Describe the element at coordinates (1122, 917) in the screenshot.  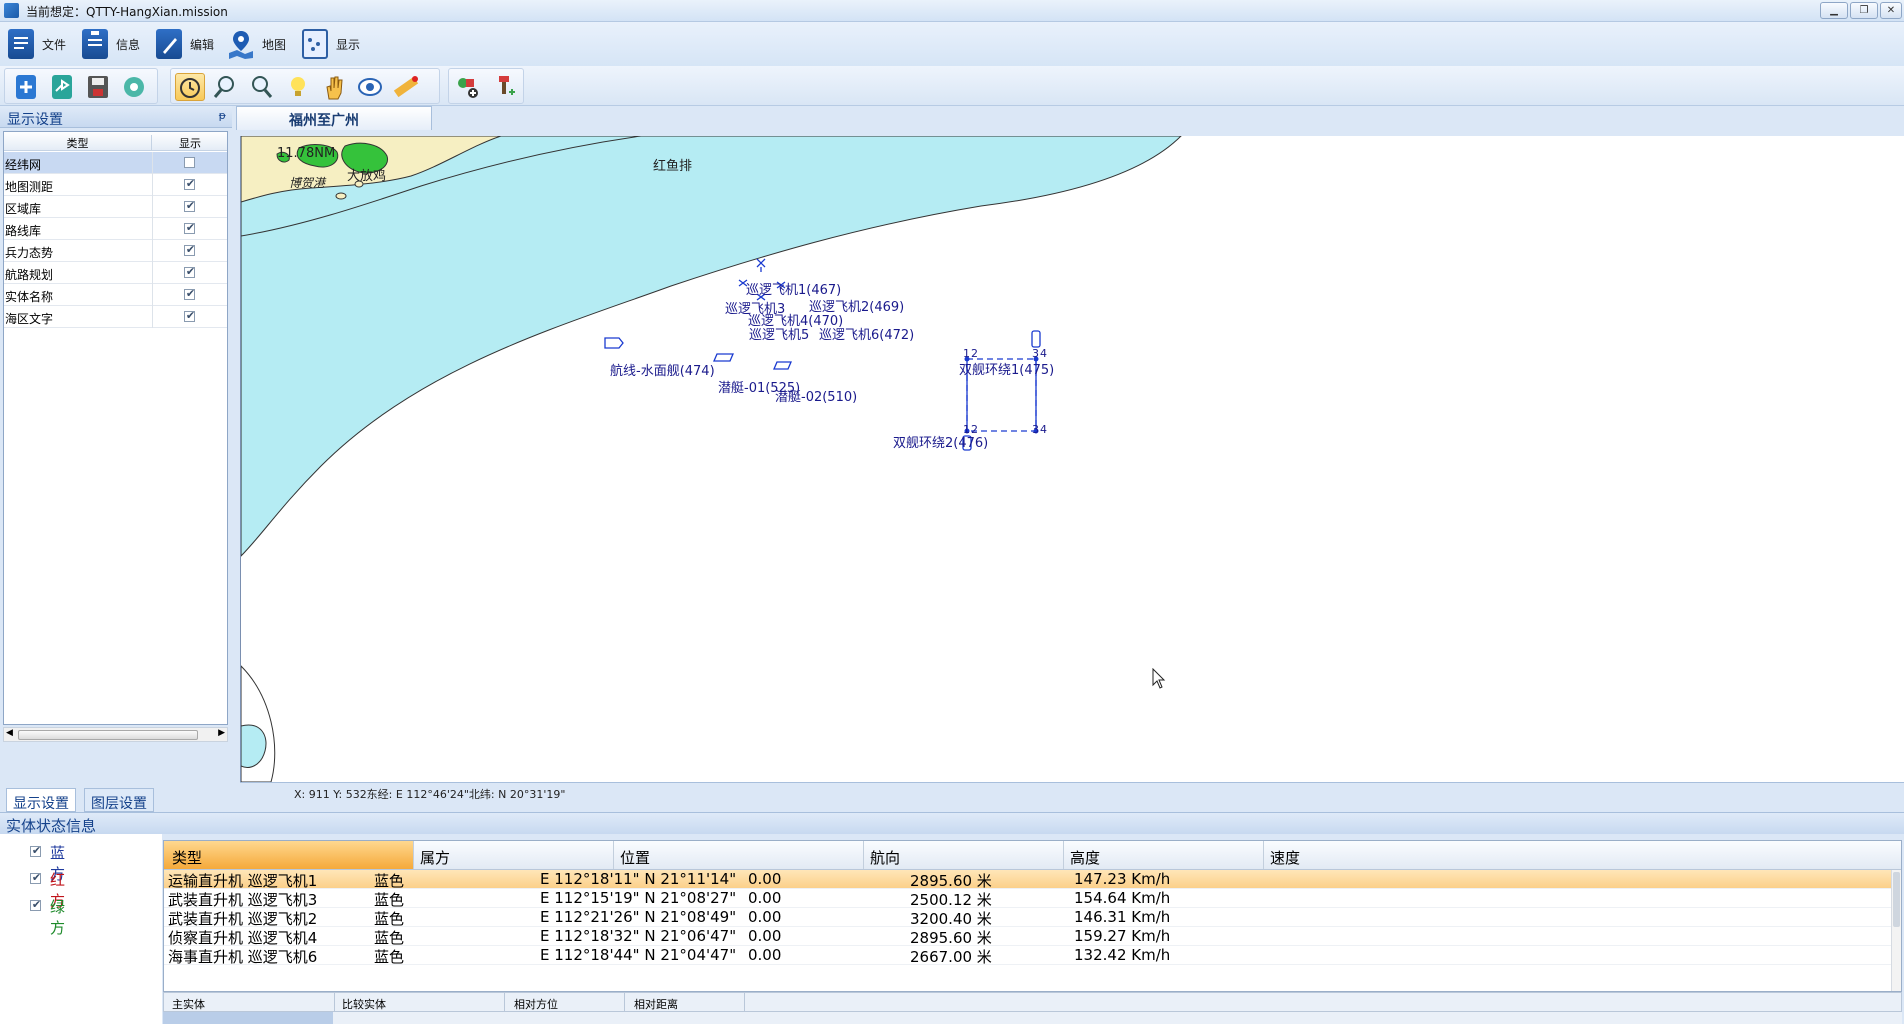
I see `table-cell: 146.31 Km/h` at that location.